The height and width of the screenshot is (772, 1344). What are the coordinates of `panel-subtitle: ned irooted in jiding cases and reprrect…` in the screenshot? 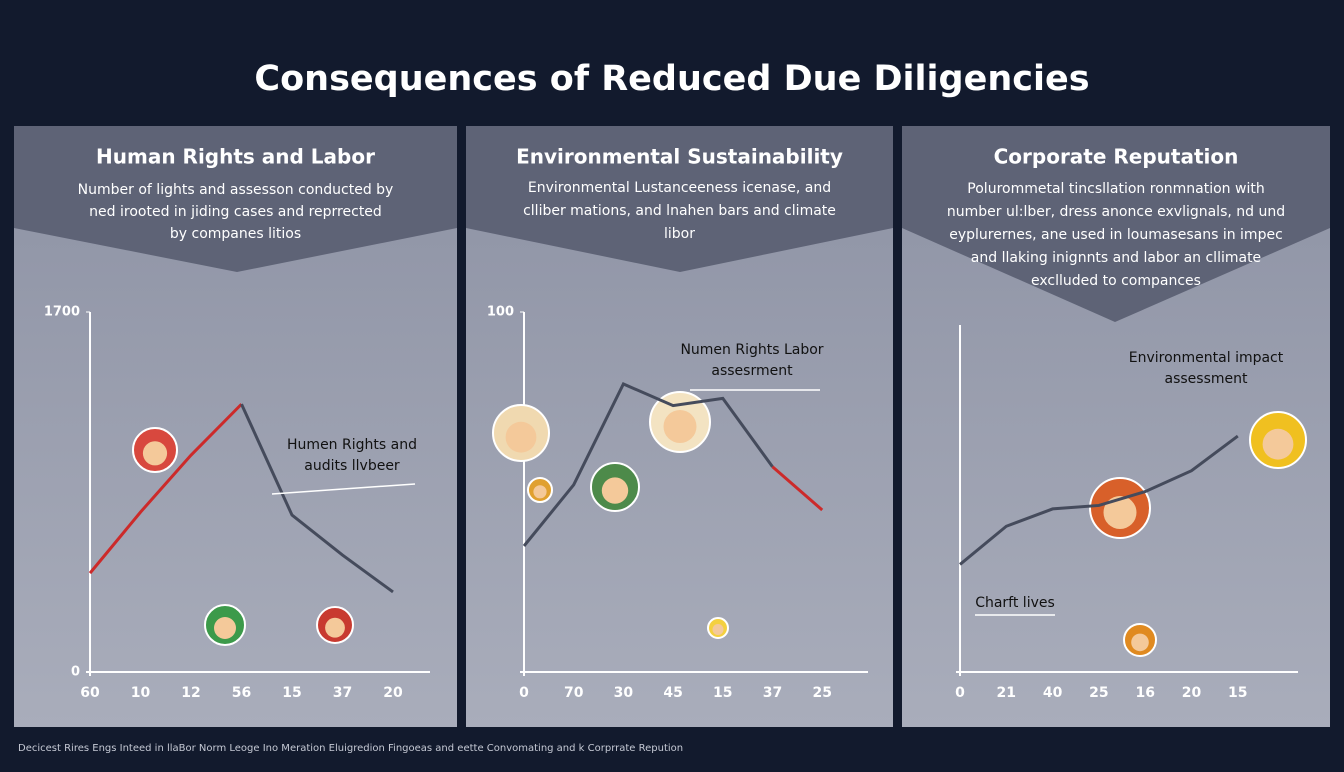 It's located at (235, 212).